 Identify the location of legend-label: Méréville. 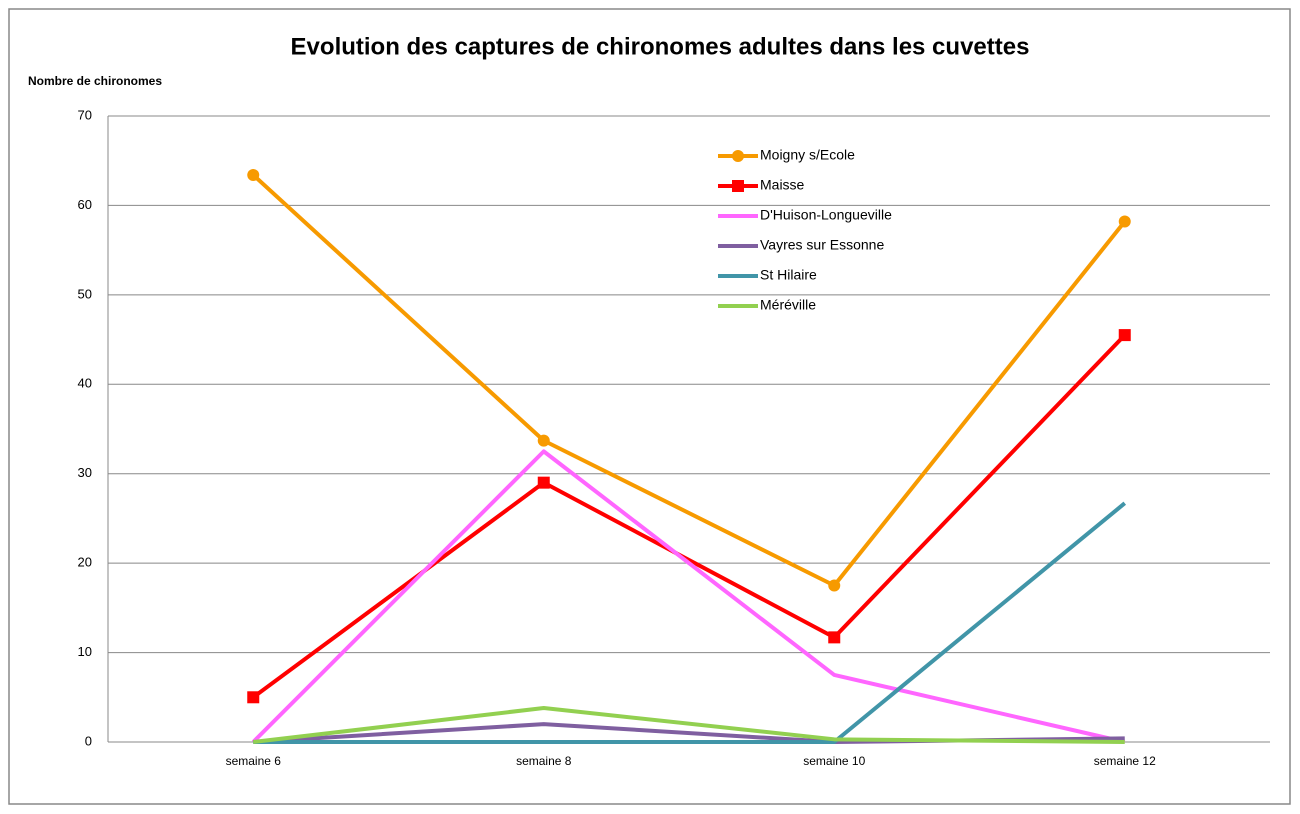
(788, 305).